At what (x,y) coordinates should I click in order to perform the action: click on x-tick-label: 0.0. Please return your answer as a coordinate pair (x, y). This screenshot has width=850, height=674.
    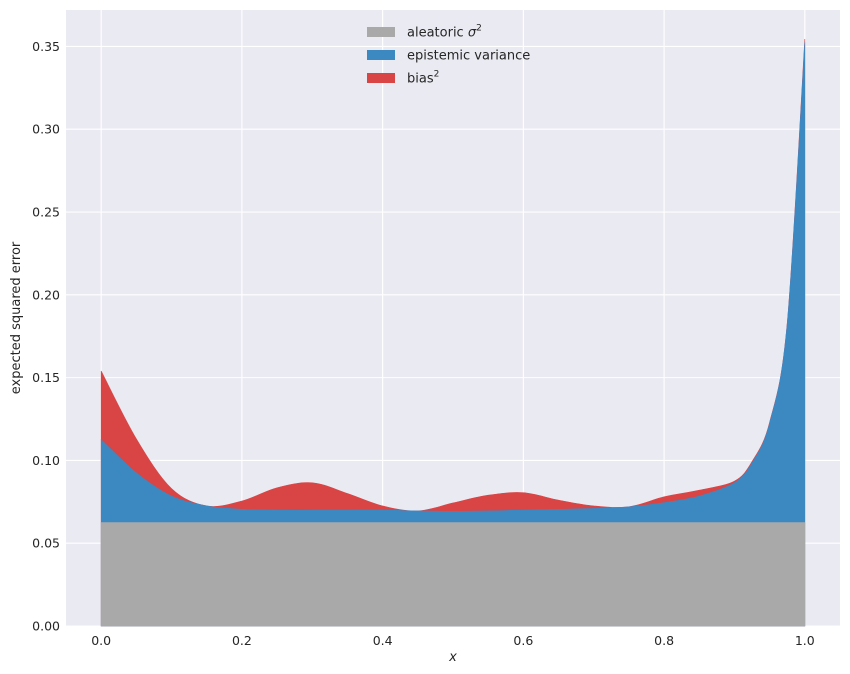
    Looking at the image, I should click on (101, 640).